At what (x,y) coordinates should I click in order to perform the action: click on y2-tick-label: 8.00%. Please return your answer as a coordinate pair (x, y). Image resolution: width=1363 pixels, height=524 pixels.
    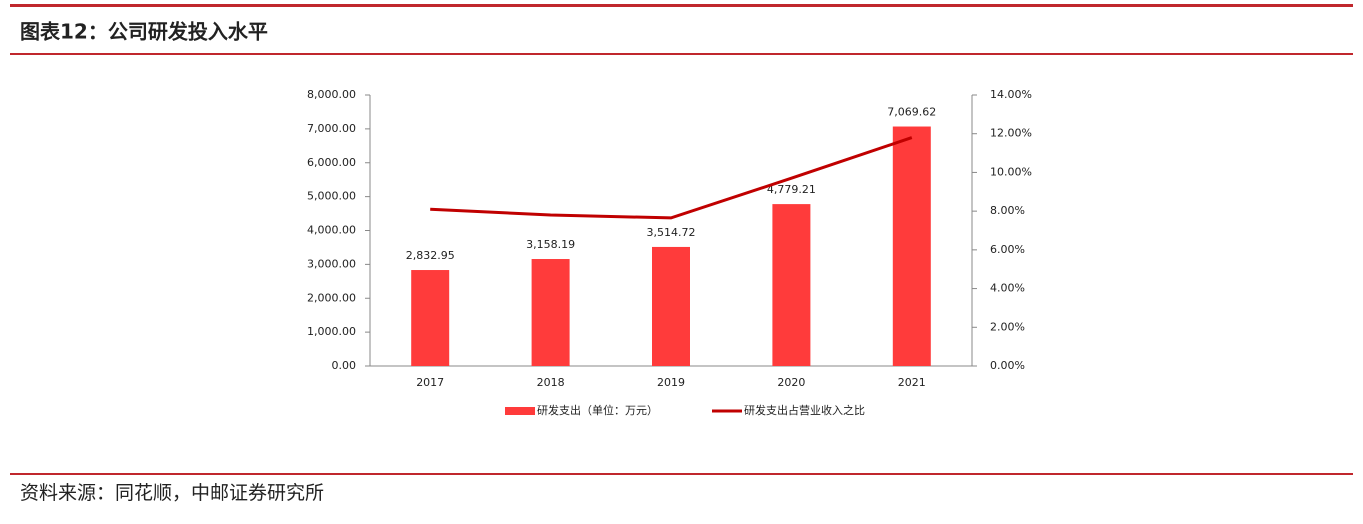
    Looking at the image, I should click on (1007, 210).